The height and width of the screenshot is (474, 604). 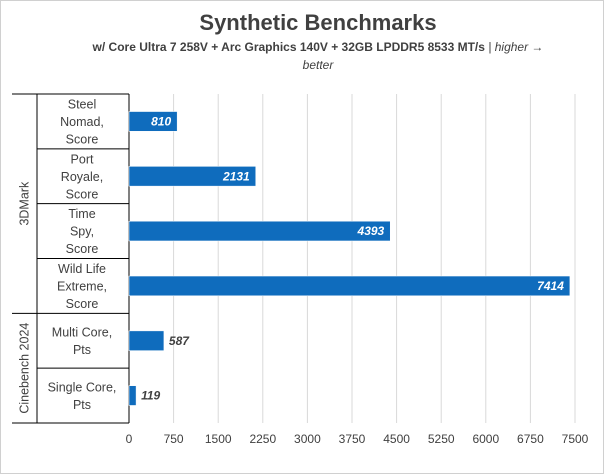 What do you see at coordinates (575, 439) in the screenshot?
I see `x-tick-label: 7500` at bounding box center [575, 439].